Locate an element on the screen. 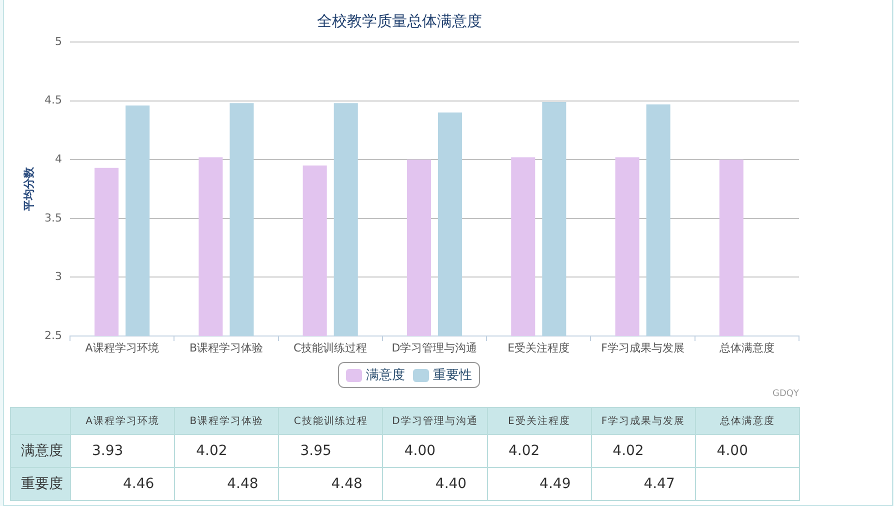 The width and height of the screenshot is (894, 506). y-tick-label: 4.5 is located at coordinates (53, 100).